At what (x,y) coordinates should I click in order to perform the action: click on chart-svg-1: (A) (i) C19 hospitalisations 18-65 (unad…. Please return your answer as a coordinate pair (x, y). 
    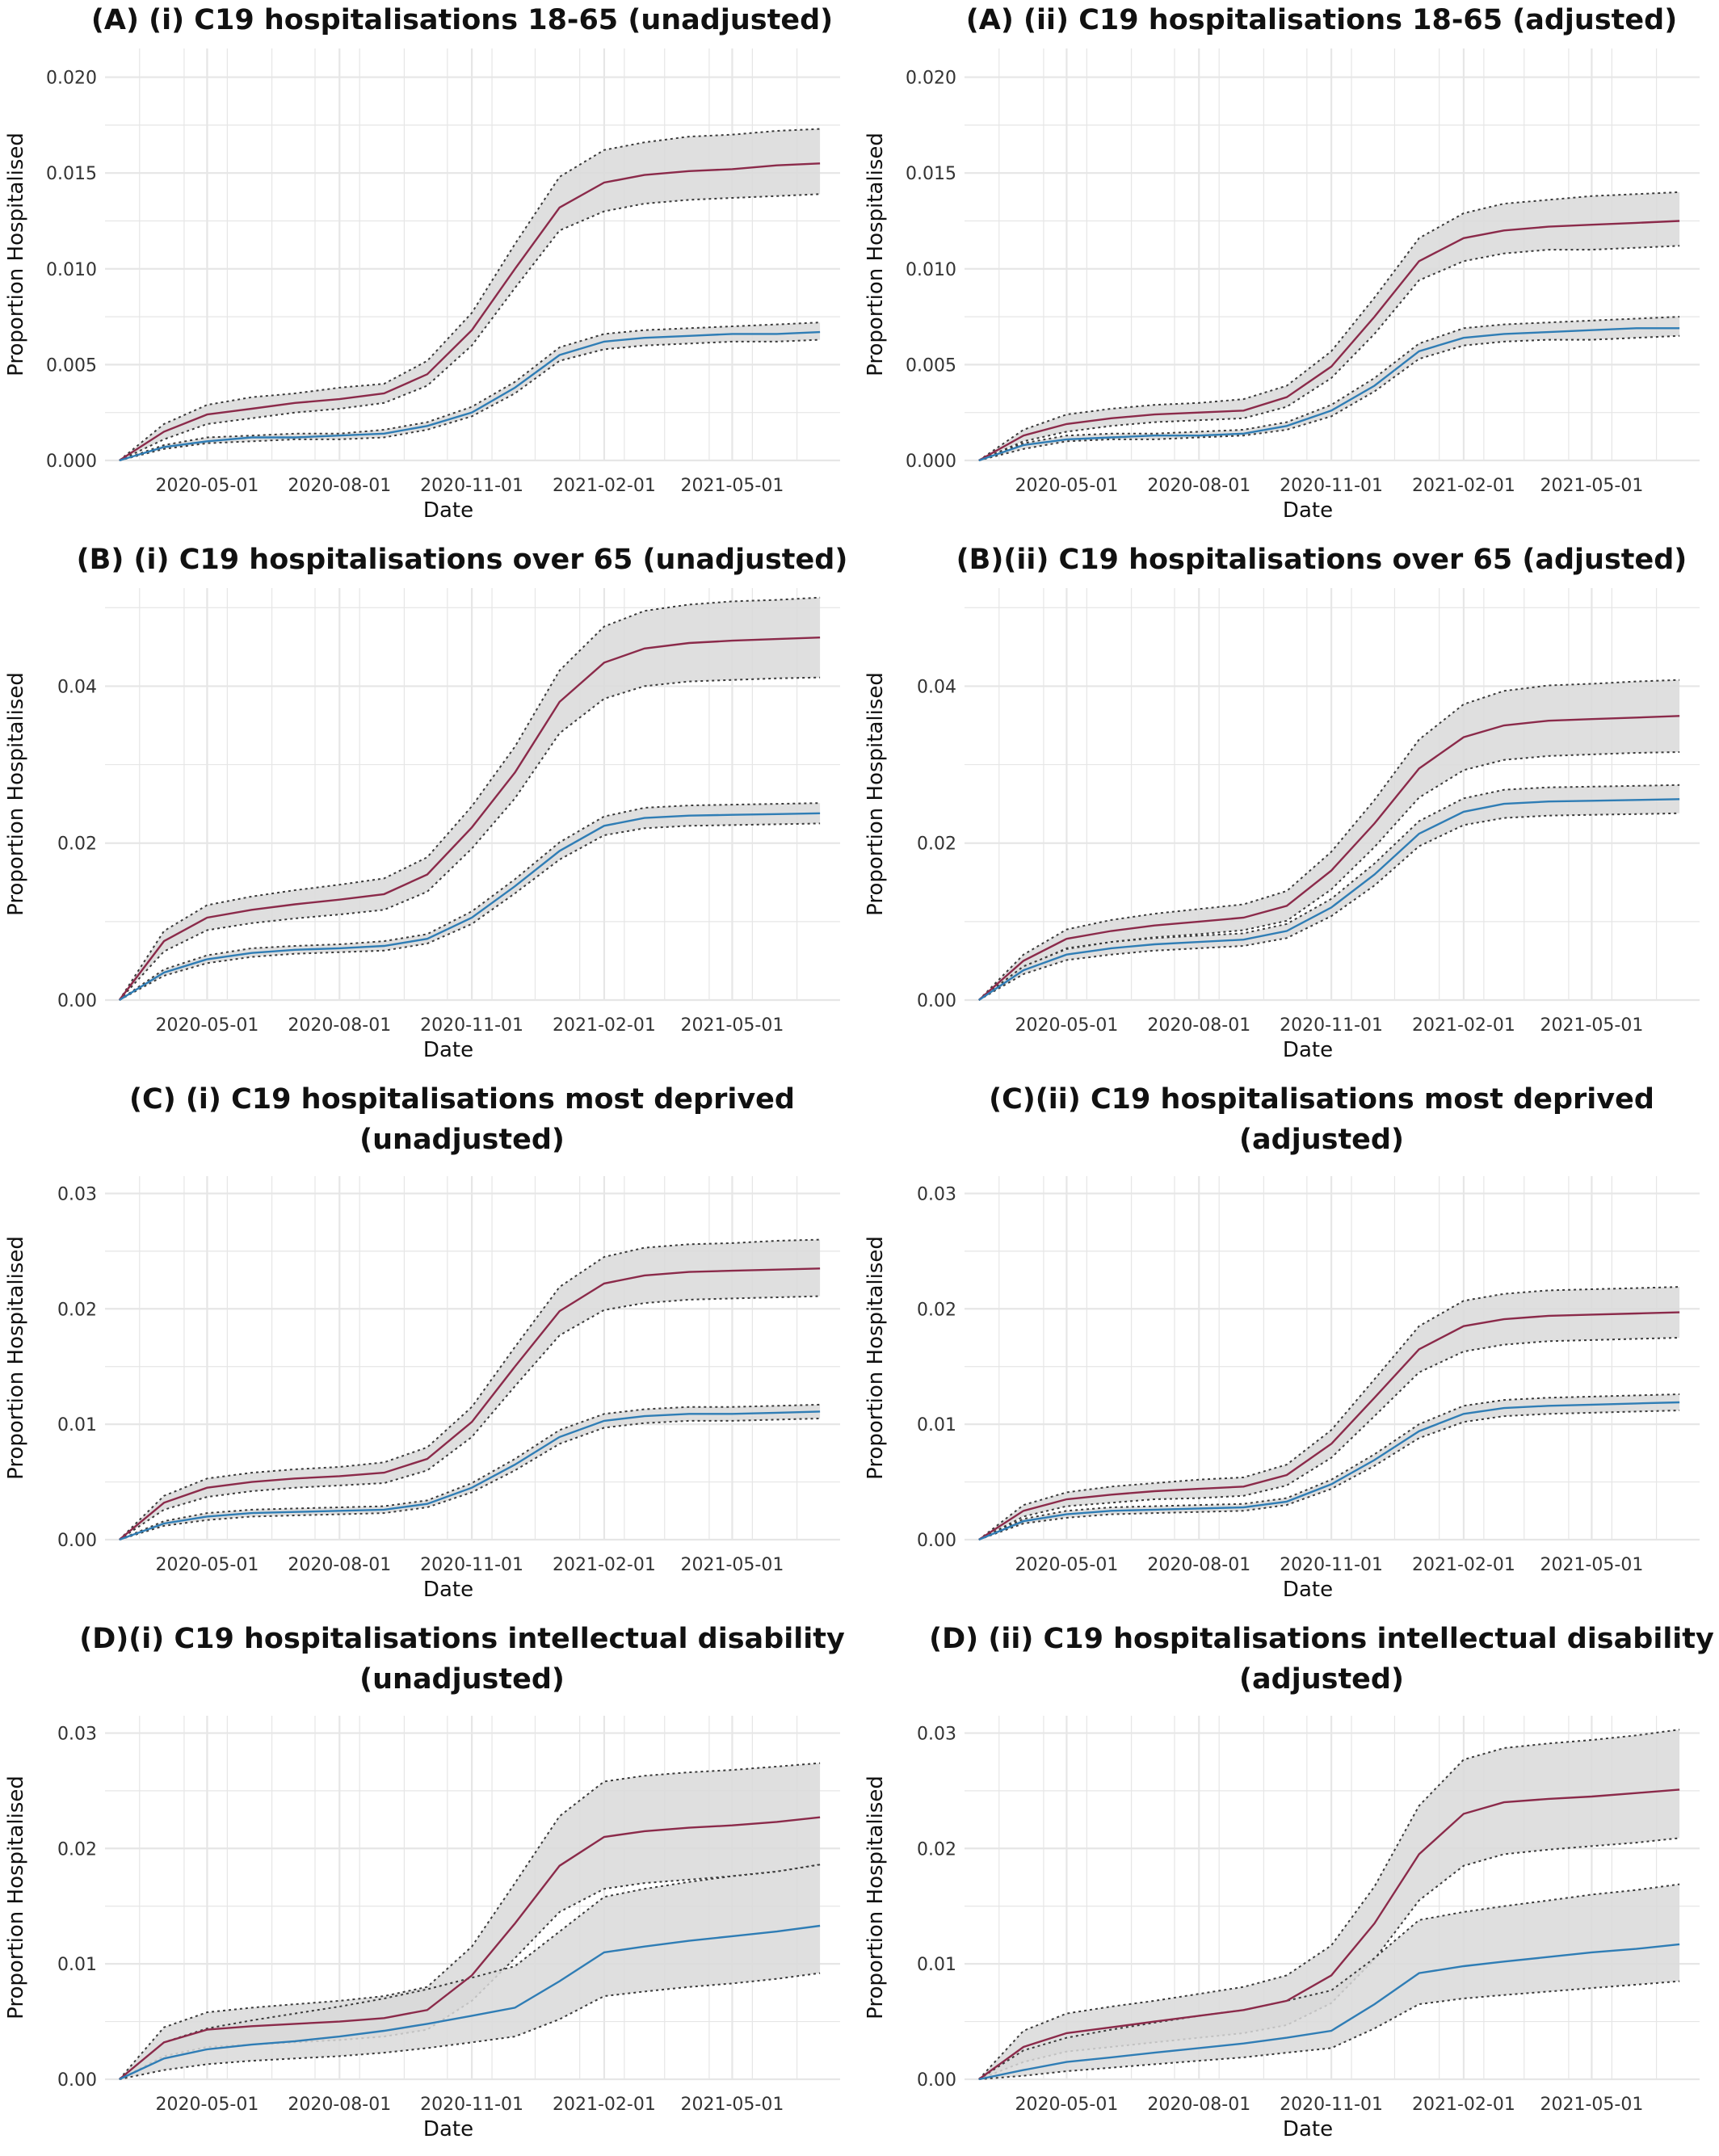
    Looking at the image, I should click on (422, 263).